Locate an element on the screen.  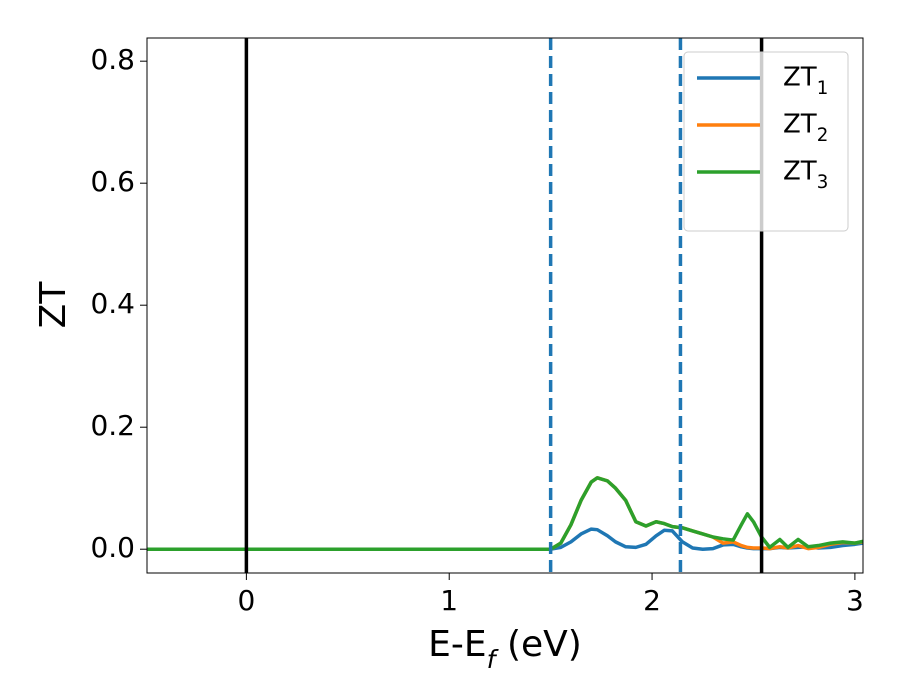
x-tick-label: 0 is located at coordinates (246, 600).